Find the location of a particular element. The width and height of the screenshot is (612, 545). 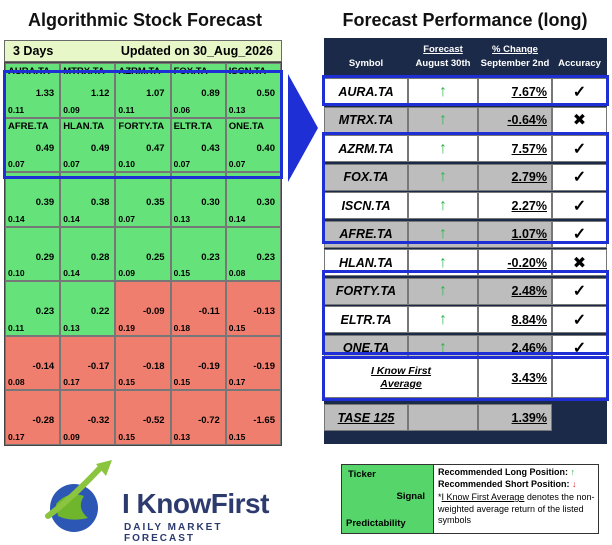

row-symbol: FORTY.TA is located at coordinates (366, 291).